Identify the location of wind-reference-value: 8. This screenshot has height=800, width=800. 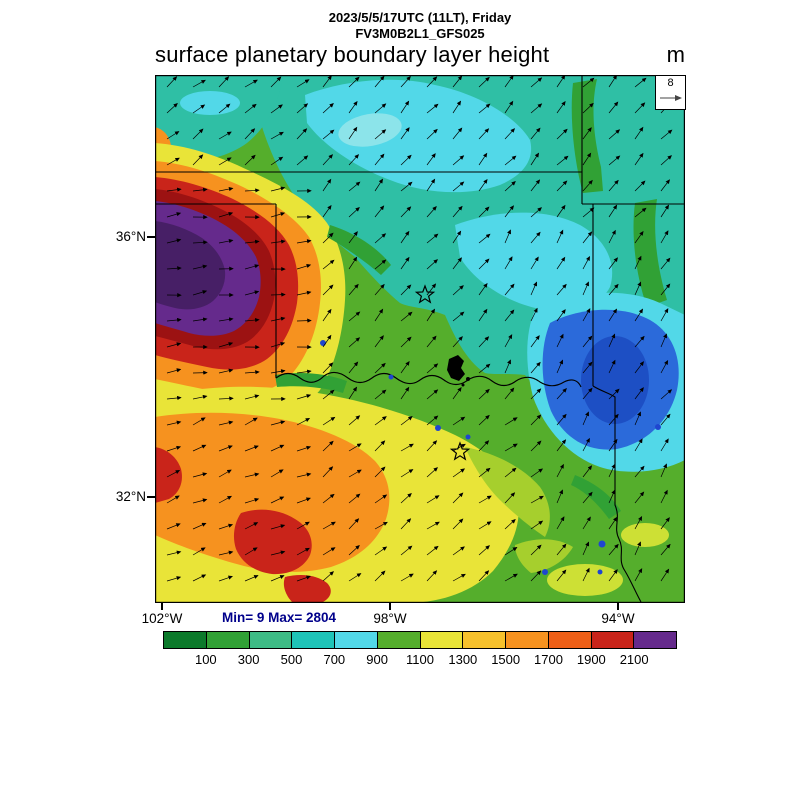
(670, 83).